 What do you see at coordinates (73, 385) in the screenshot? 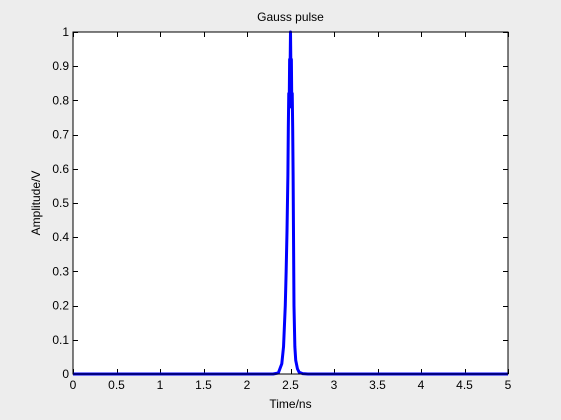
I see `x-tick-label: 0` at bounding box center [73, 385].